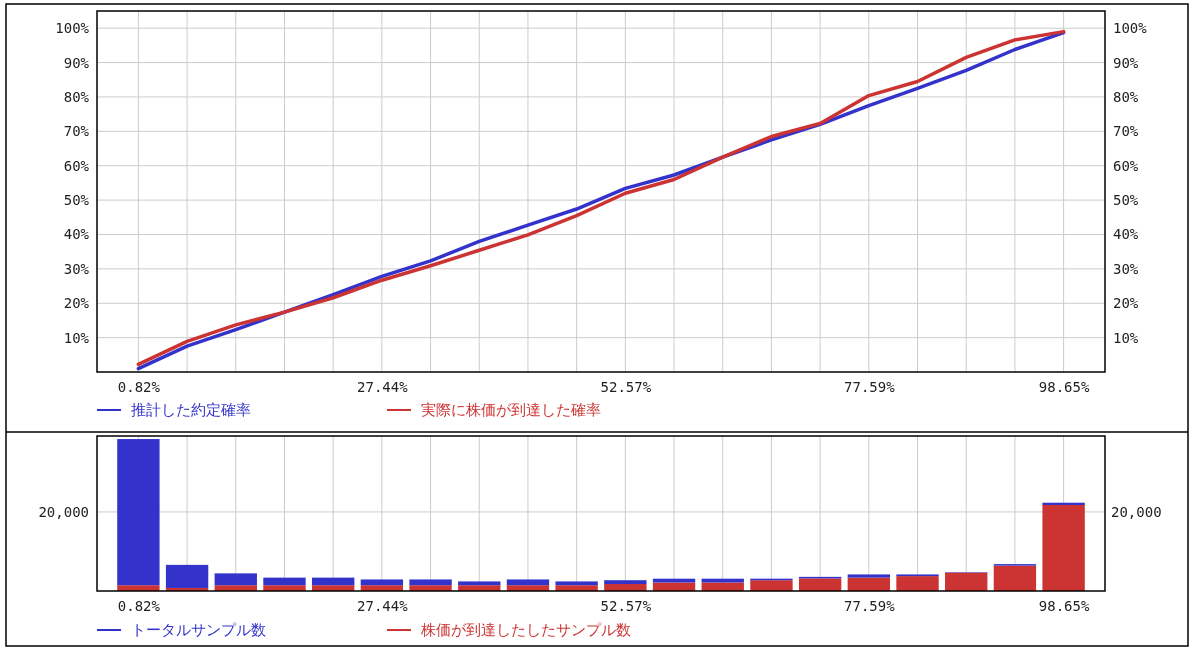  What do you see at coordinates (511, 410) in the screenshot?
I see `legend-label: 実際に株価が到達した確率` at bounding box center [511, 410].